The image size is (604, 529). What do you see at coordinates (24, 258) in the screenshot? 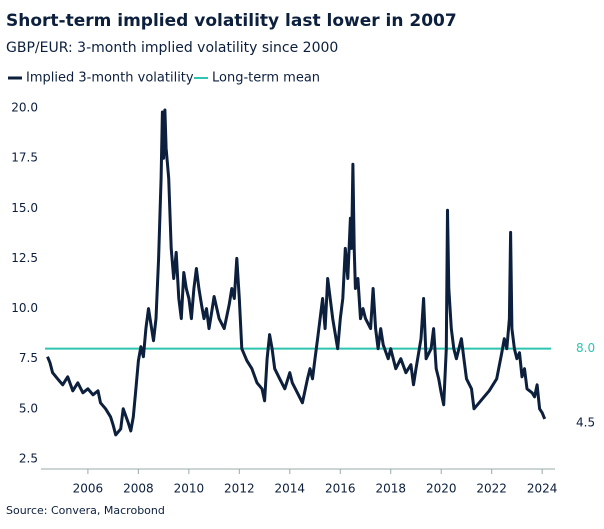
I see `y-tick-label: 12.5` at bounding box center [24, 258].